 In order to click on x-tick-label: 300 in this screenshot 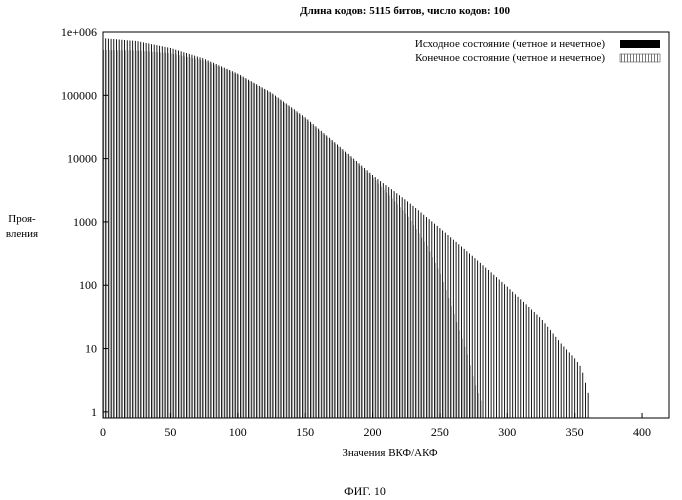, I will do `click(507, 432)`.